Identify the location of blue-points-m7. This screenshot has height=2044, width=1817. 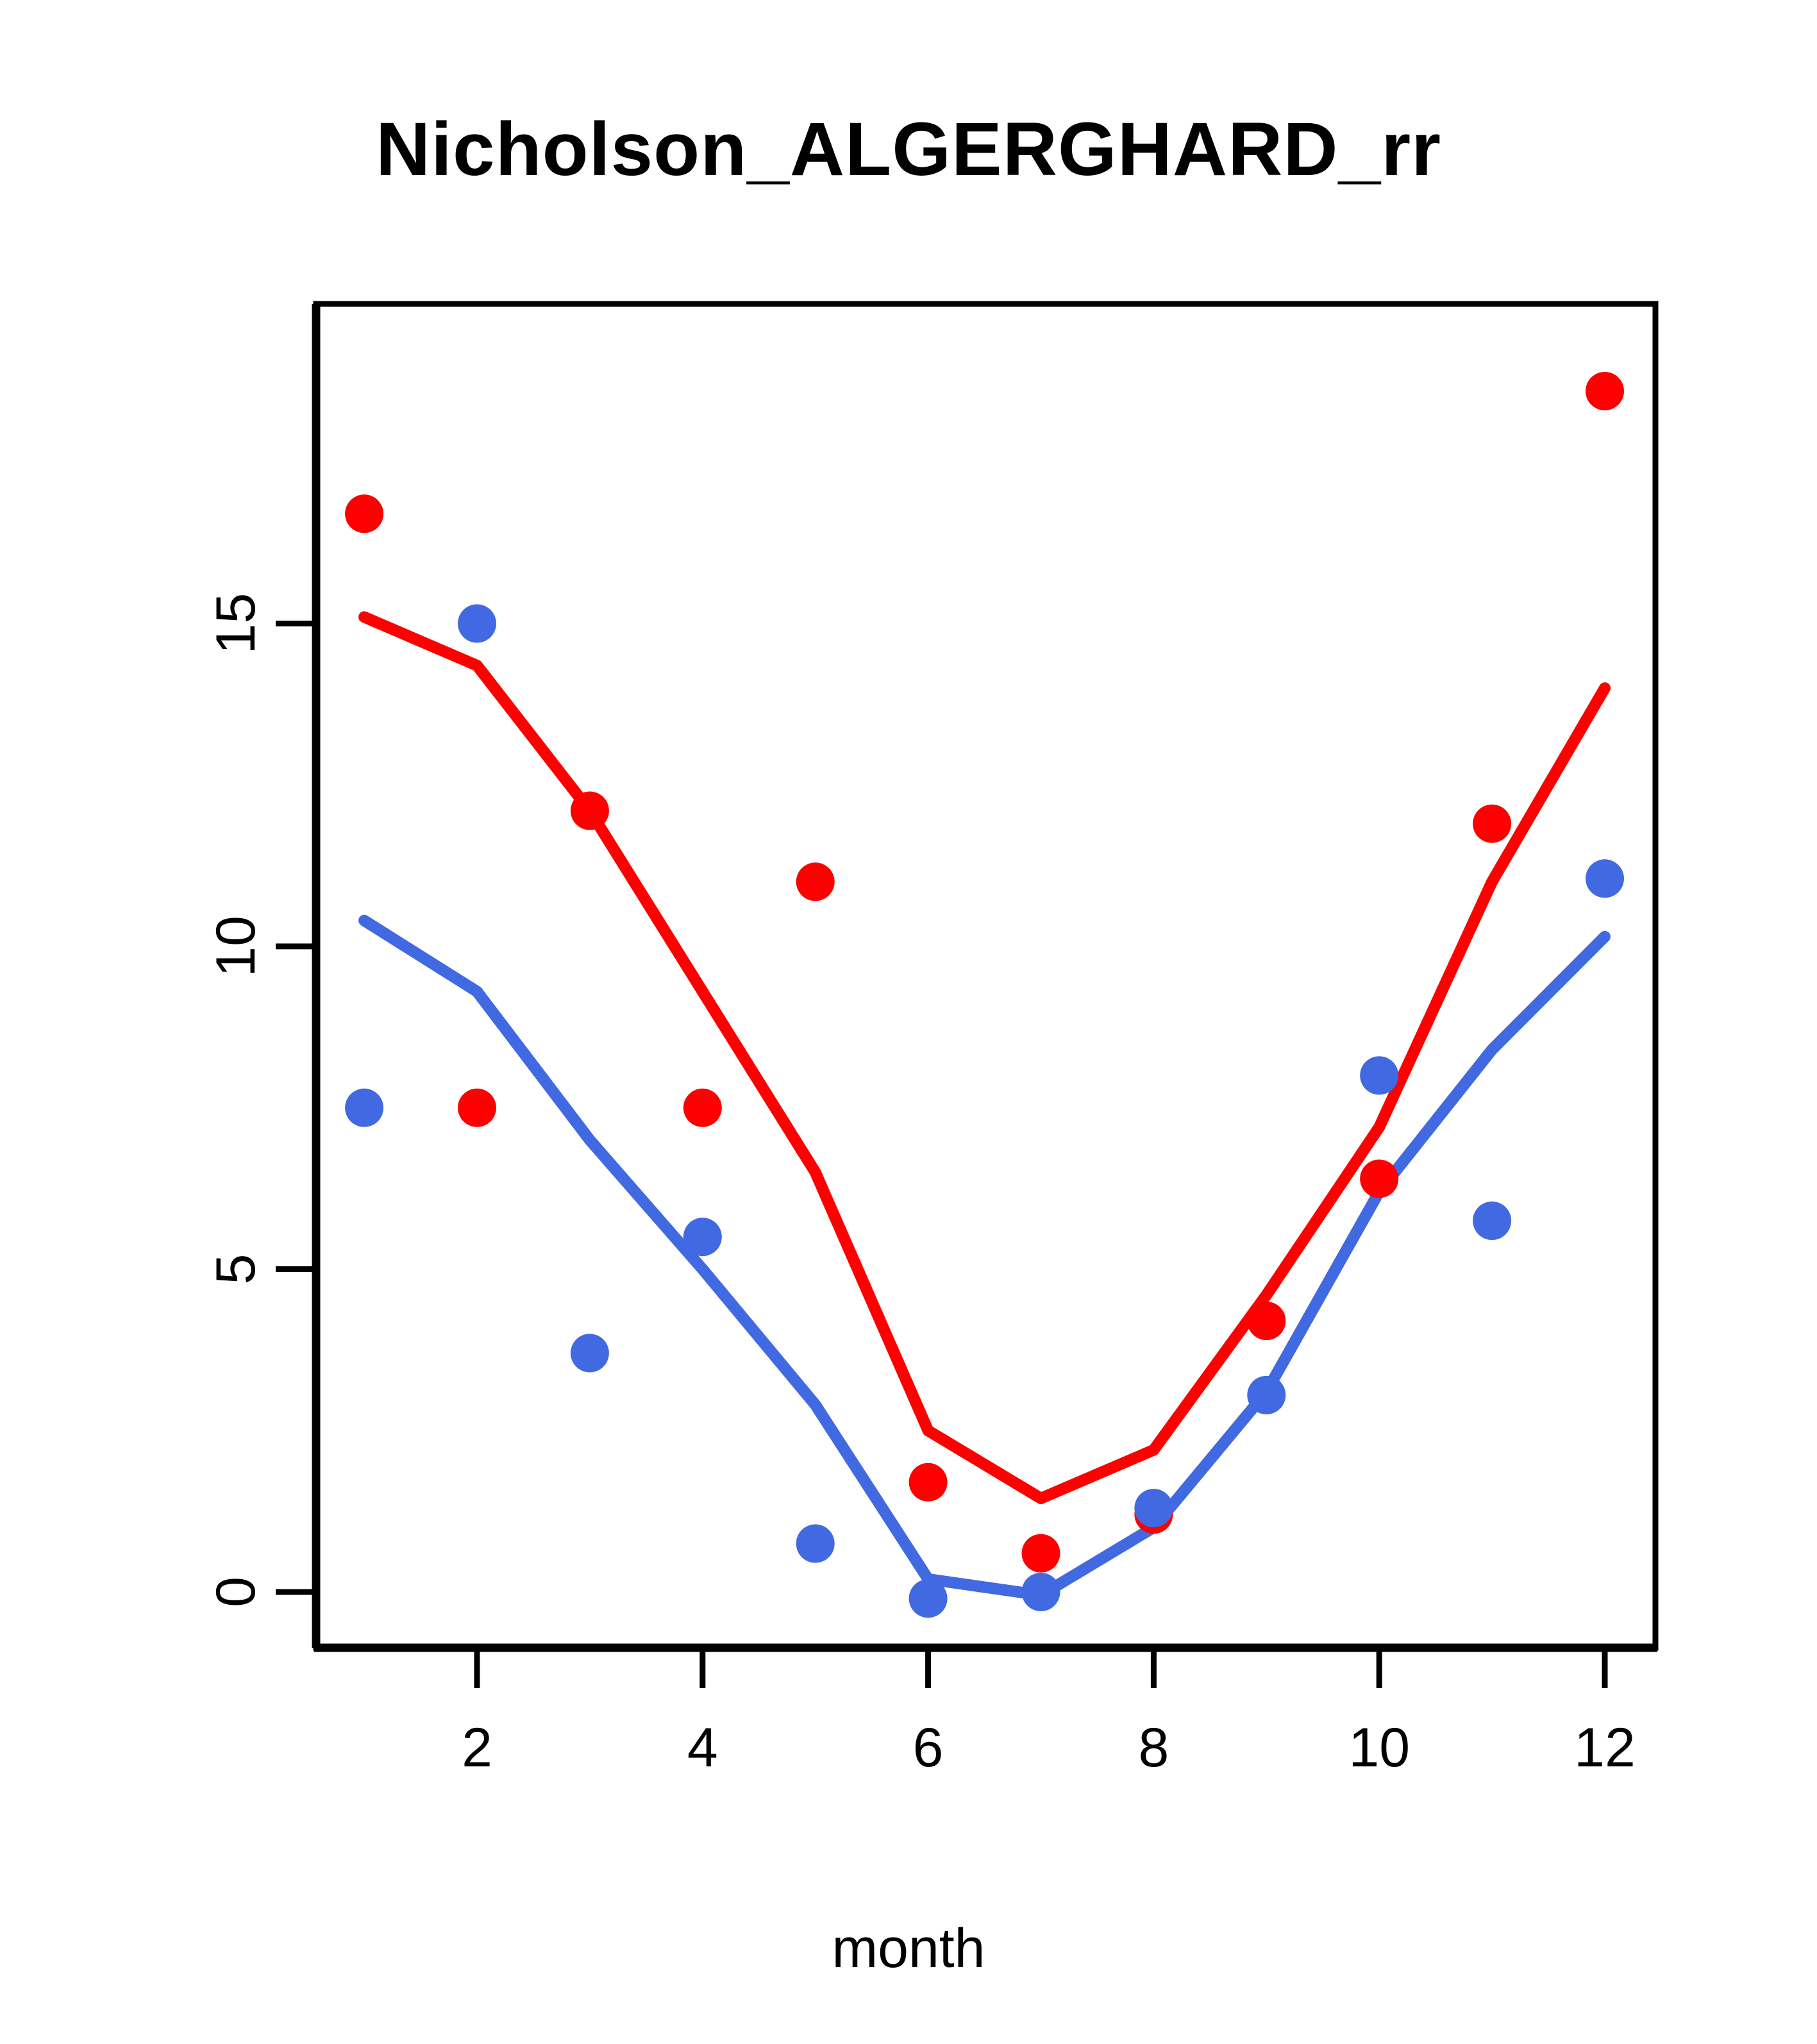
(1040, 1592).